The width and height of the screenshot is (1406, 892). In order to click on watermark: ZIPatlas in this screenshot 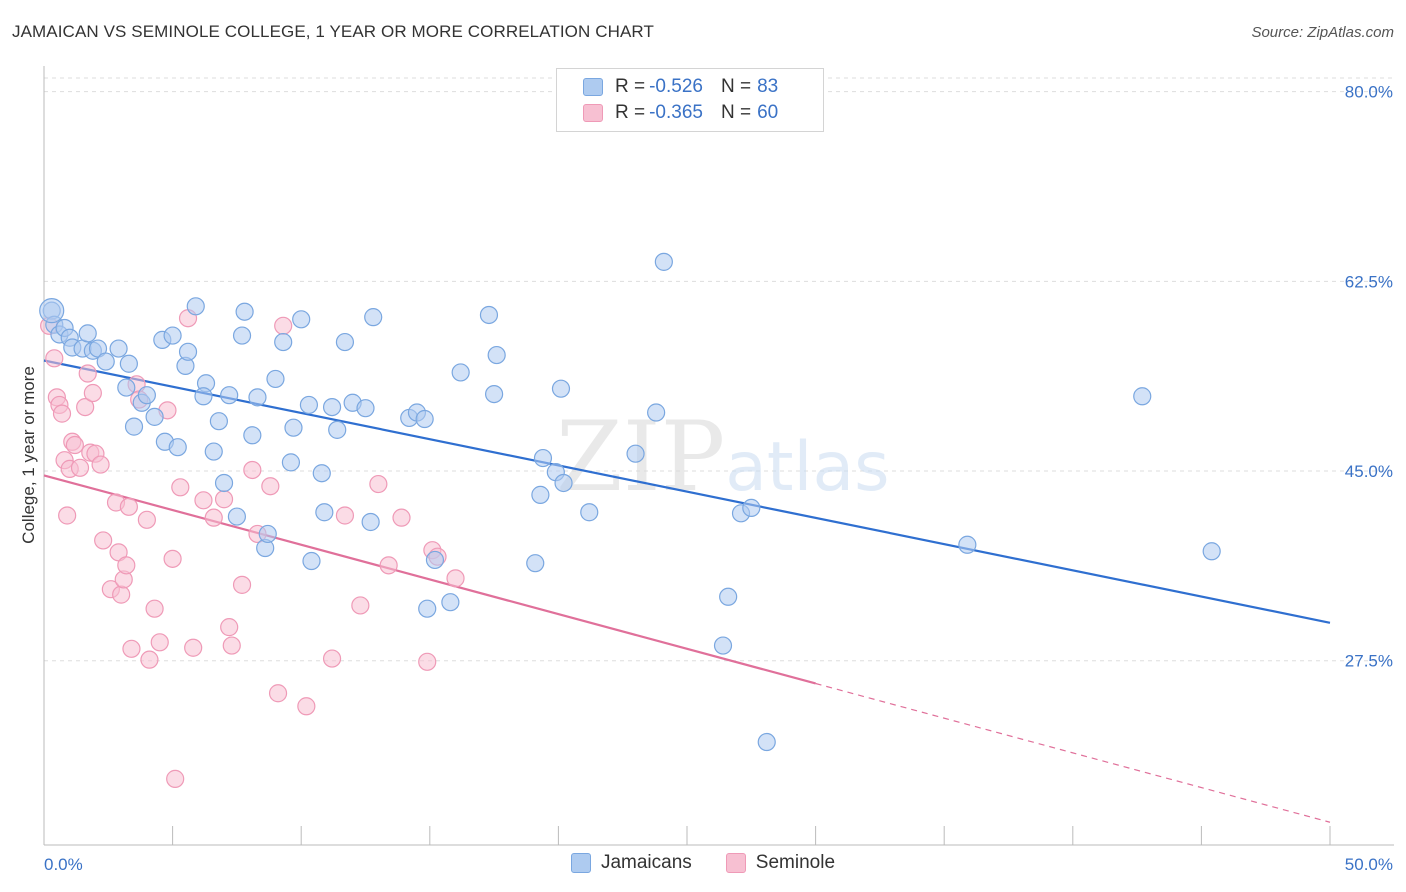, I will do `click(723, 457)`.